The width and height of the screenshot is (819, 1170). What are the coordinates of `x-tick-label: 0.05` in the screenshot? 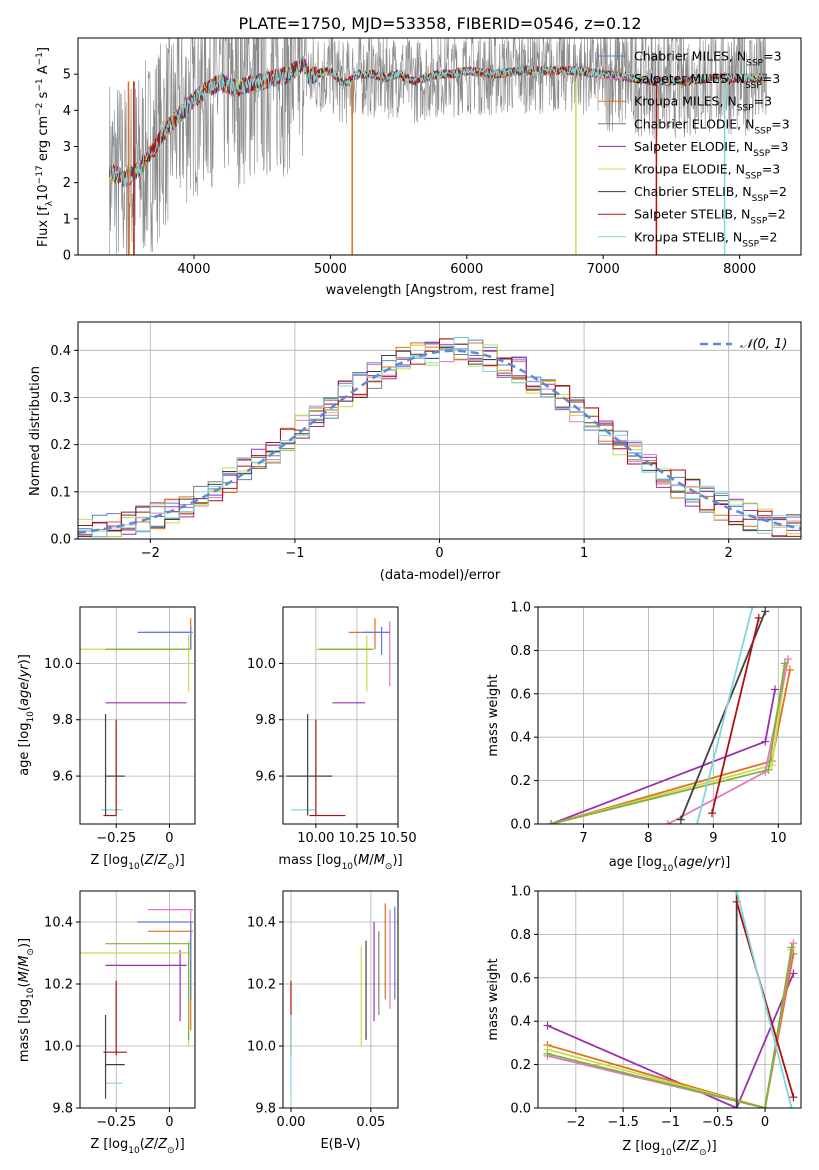 It's located at (370, 1122).